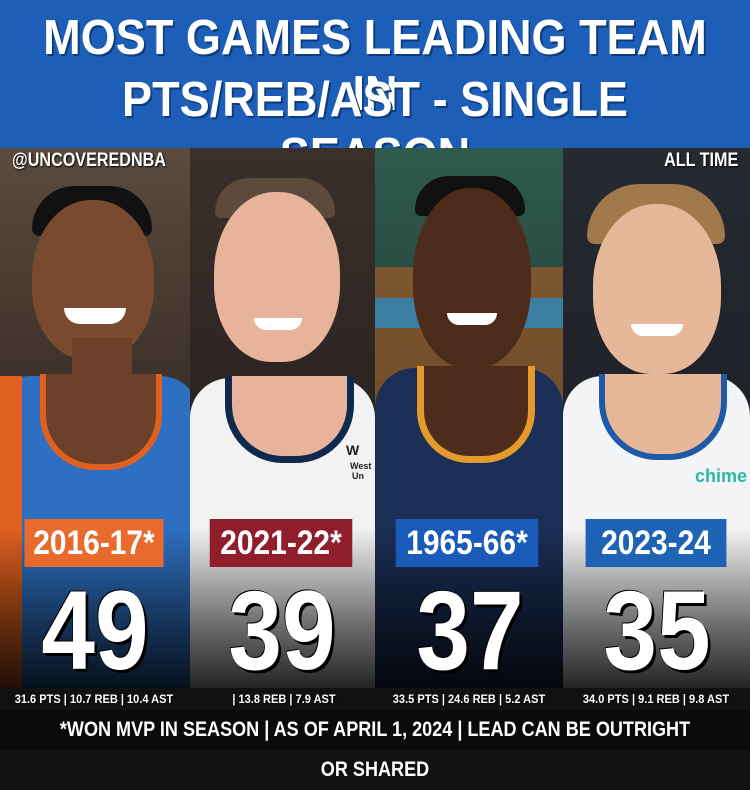 The height and width of the screenshot is (790, 750). Describe the element at coordinates (469, 699) in the screenshot. I see `stat-line-3: 33.5 PTS | 24.6 REB | 5.2 AST` at that location.